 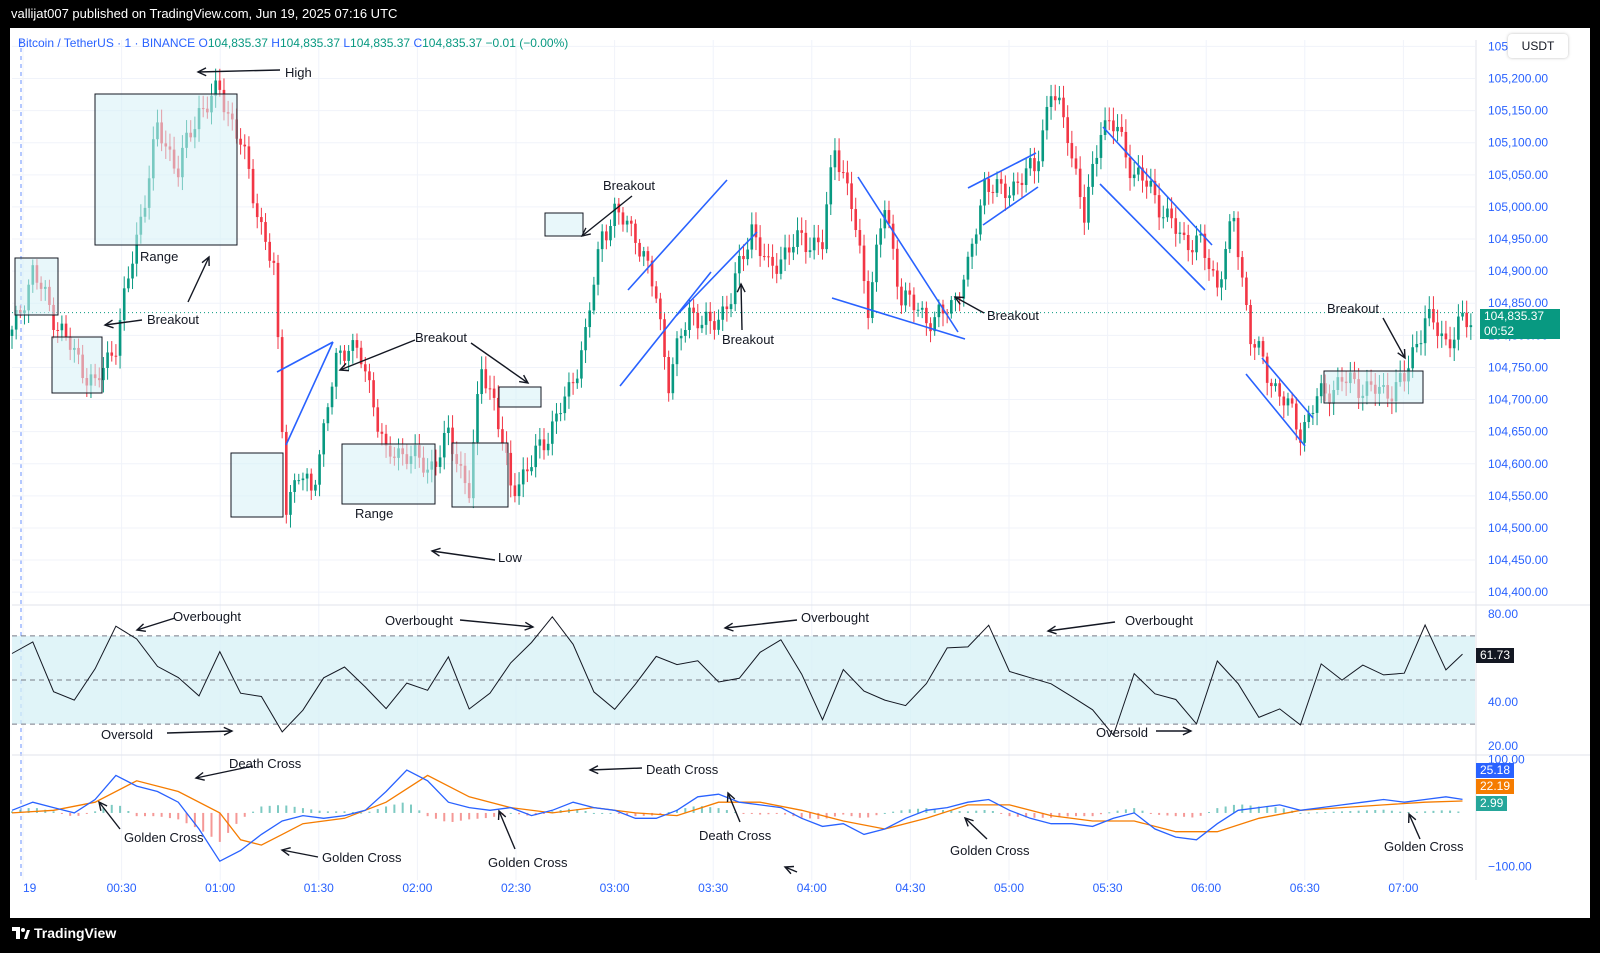 What do you see at coordinates (173, 319) in the screenshot?
I see `annotation-breakout1: Breakout` at bounding box center [173, 319].